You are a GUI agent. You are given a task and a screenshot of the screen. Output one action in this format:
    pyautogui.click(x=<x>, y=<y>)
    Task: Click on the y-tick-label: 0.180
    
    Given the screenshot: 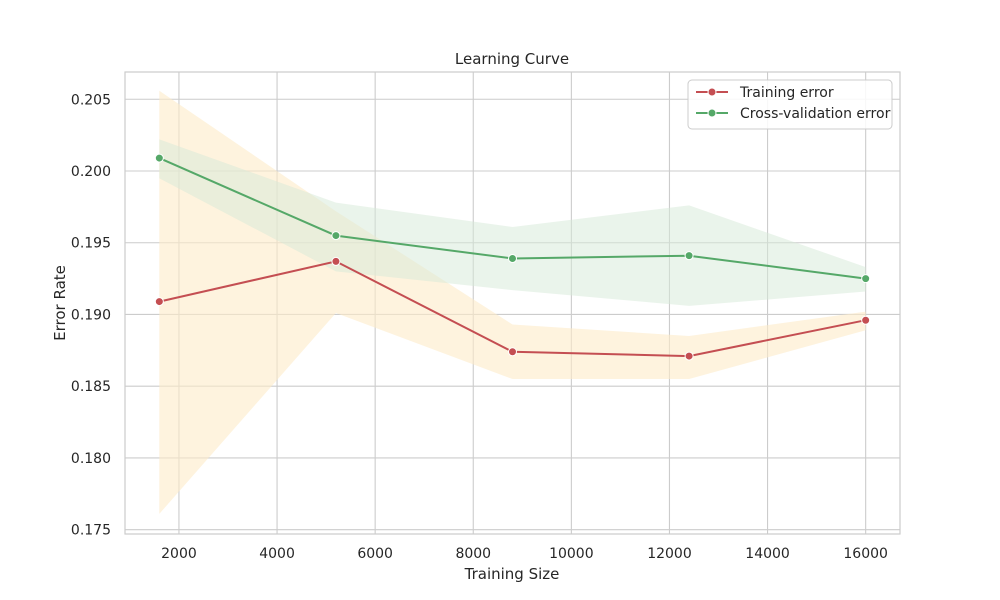 What is the action you would take?
    pyautogui.click(x=91, y=459)
    